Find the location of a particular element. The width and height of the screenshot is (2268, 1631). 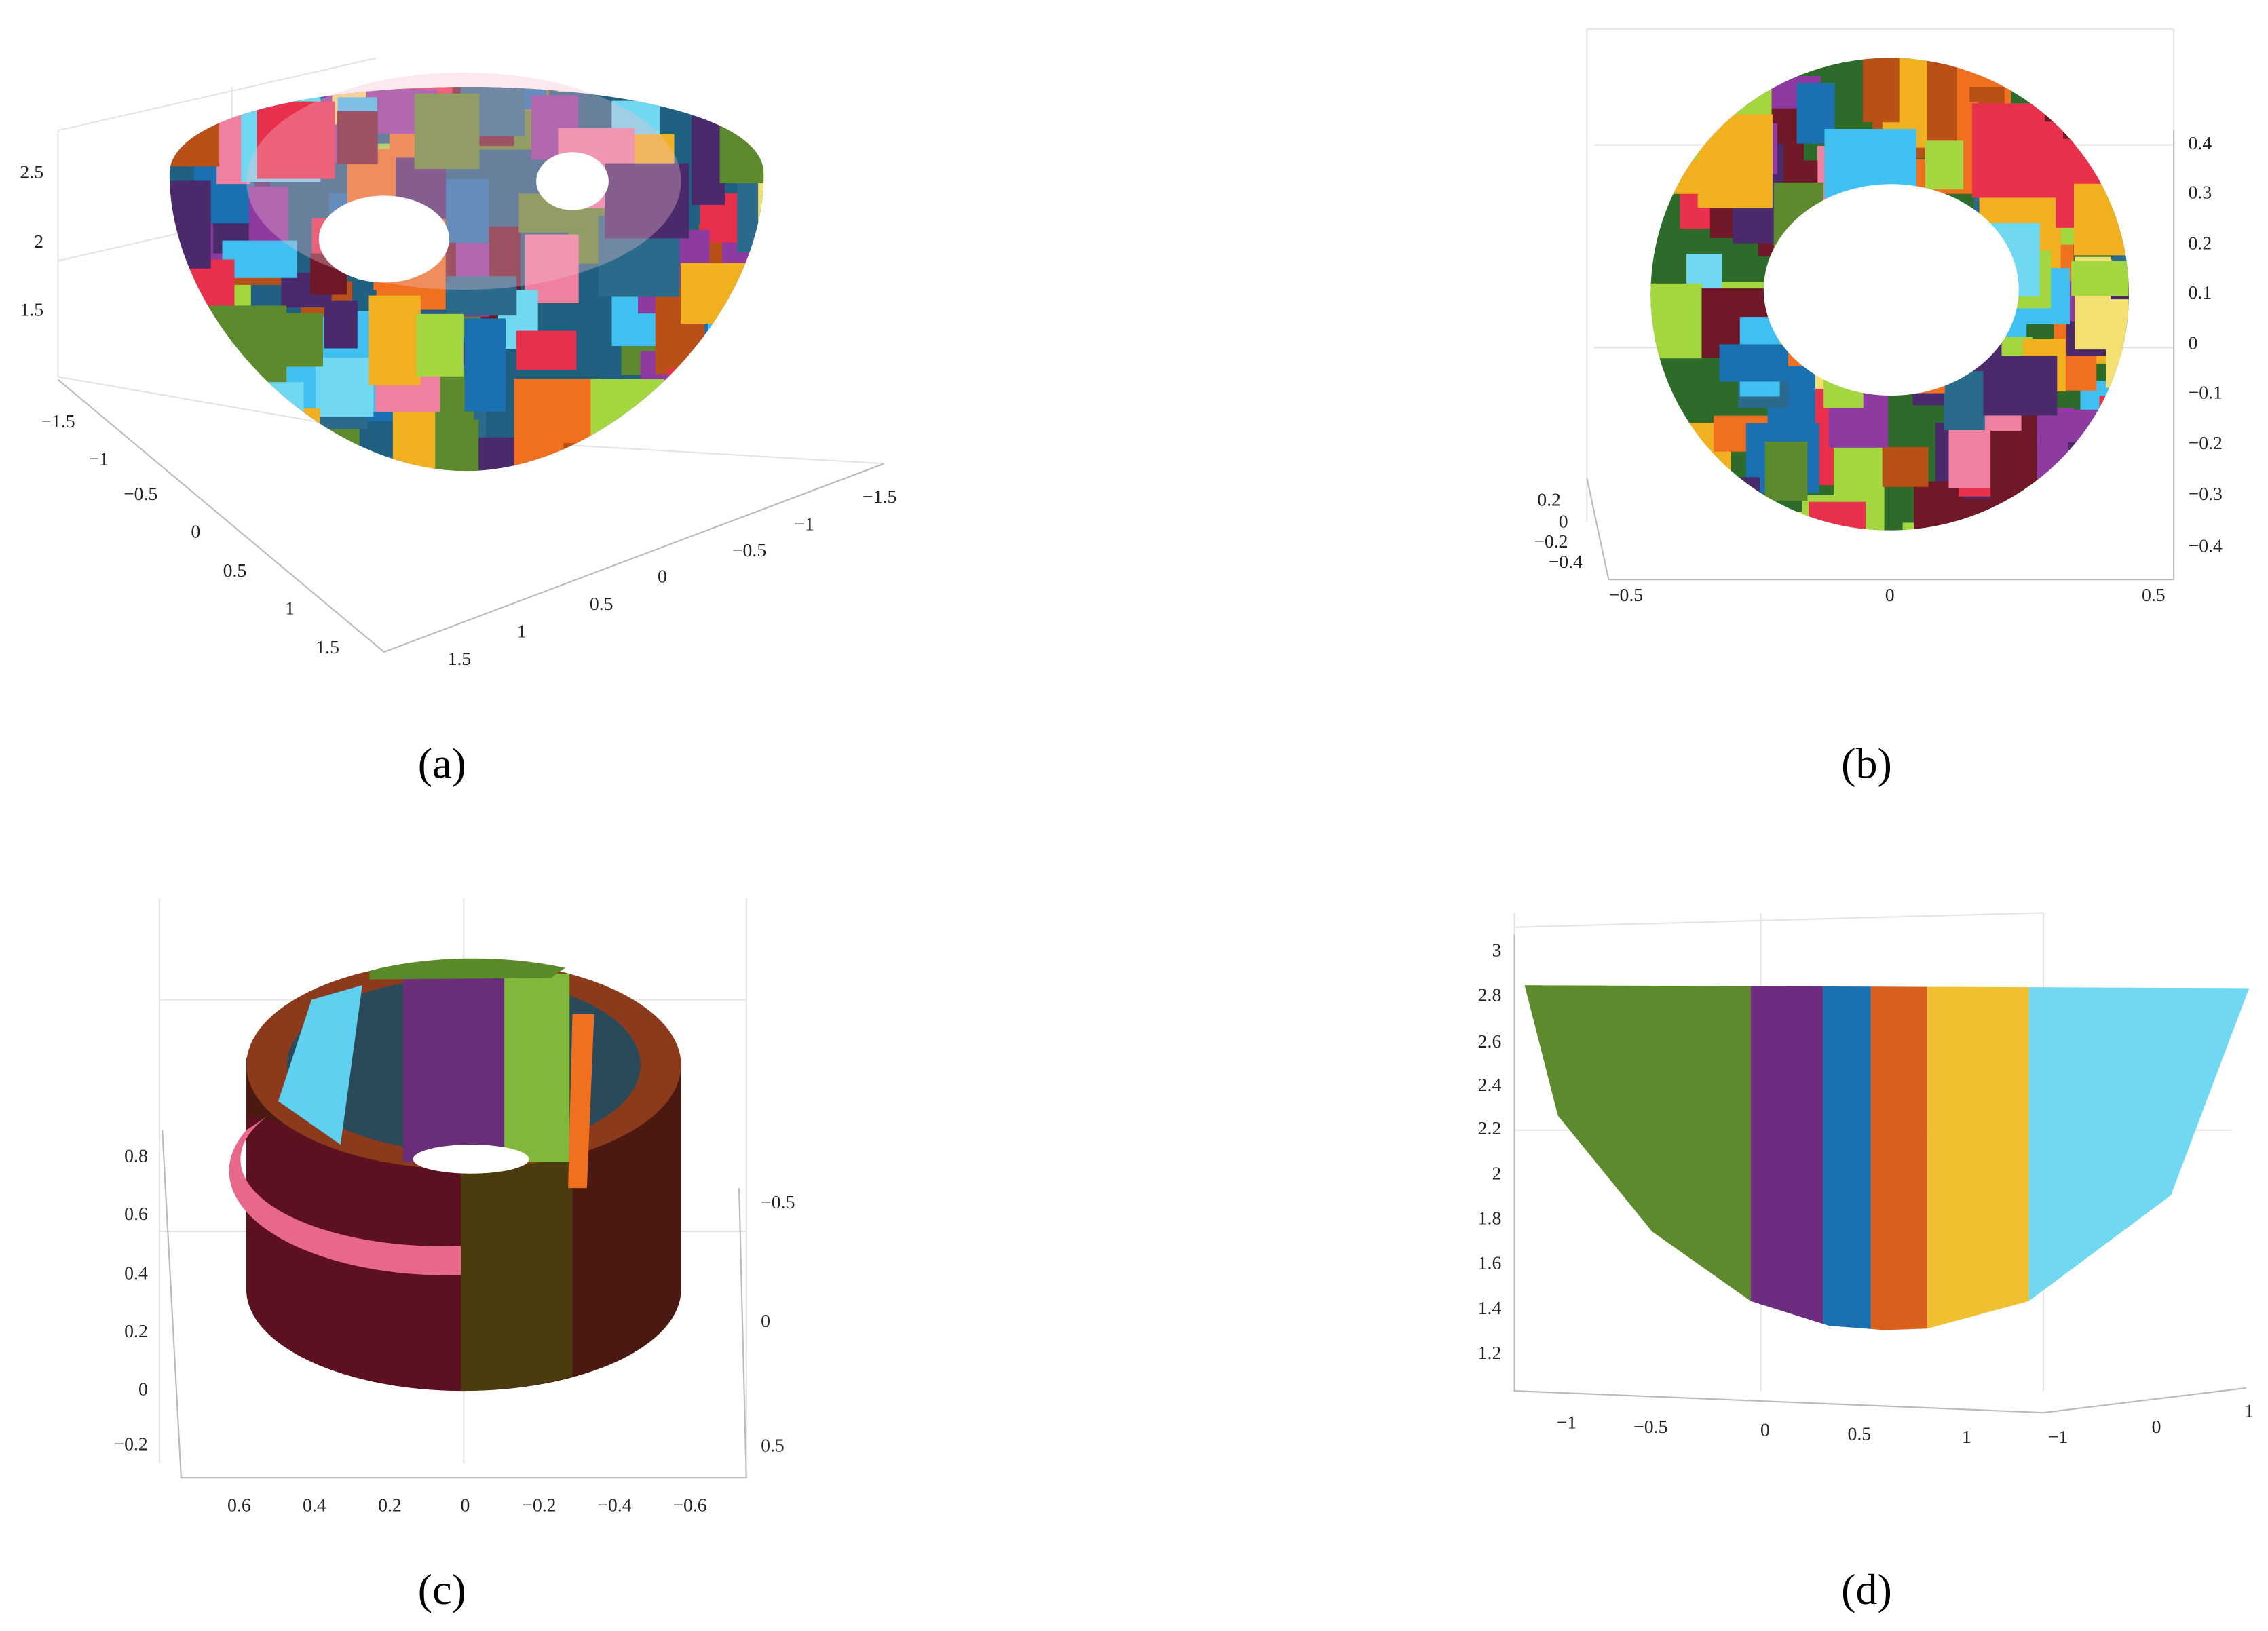

grid-b is located at coordinates (1880, 304).